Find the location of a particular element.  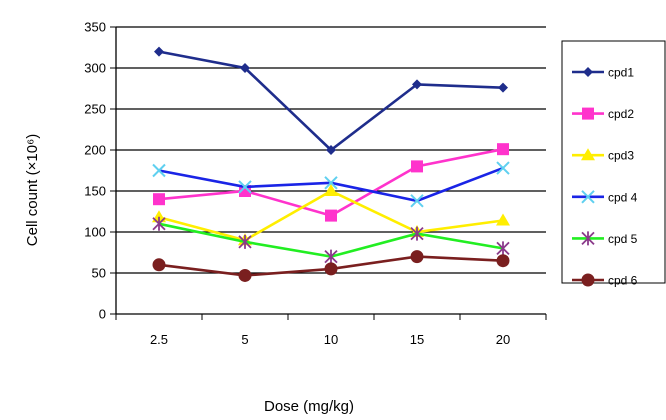

legend-label: cpd 5 is located at coordinates (623, 239).